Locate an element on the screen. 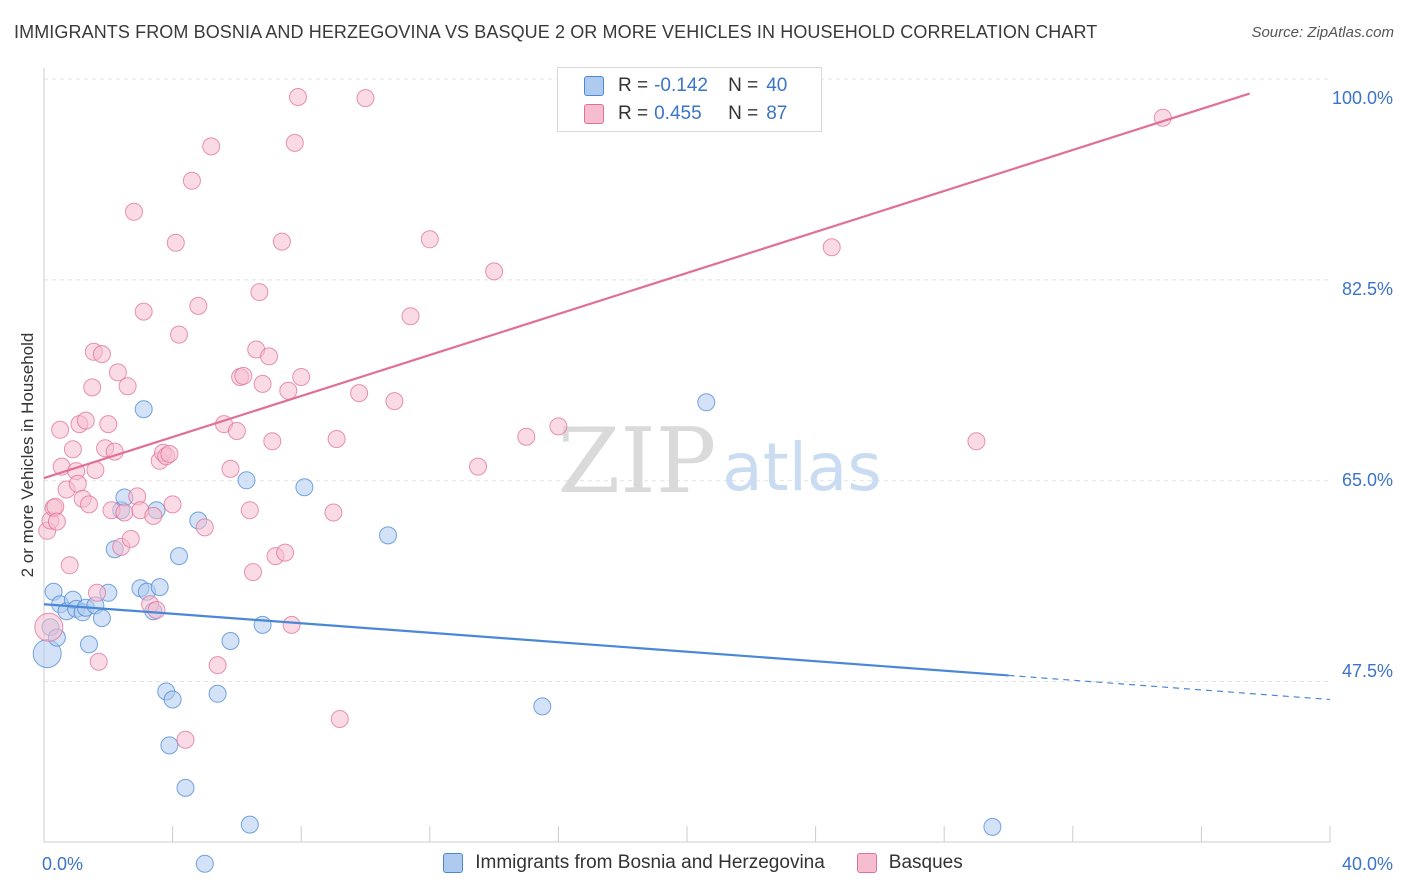  x-tick-label: 40.0% is located at coordinates (1367, 864).